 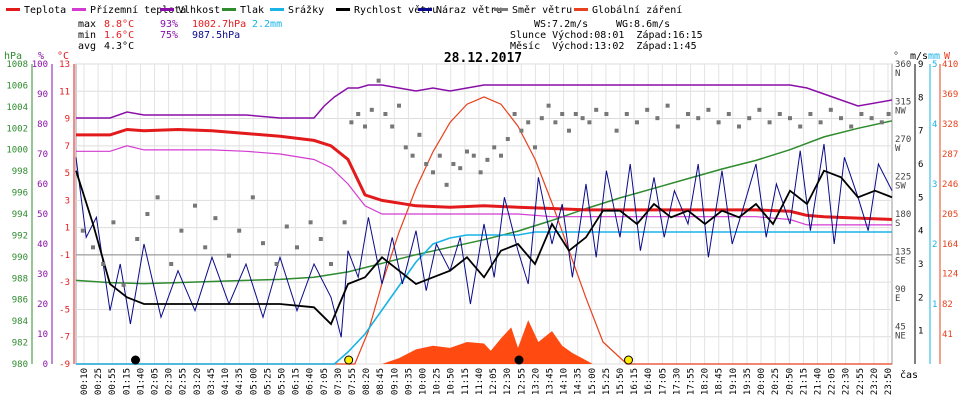 I want to click on time-tick: 20:25, so click(x=776, y=381).